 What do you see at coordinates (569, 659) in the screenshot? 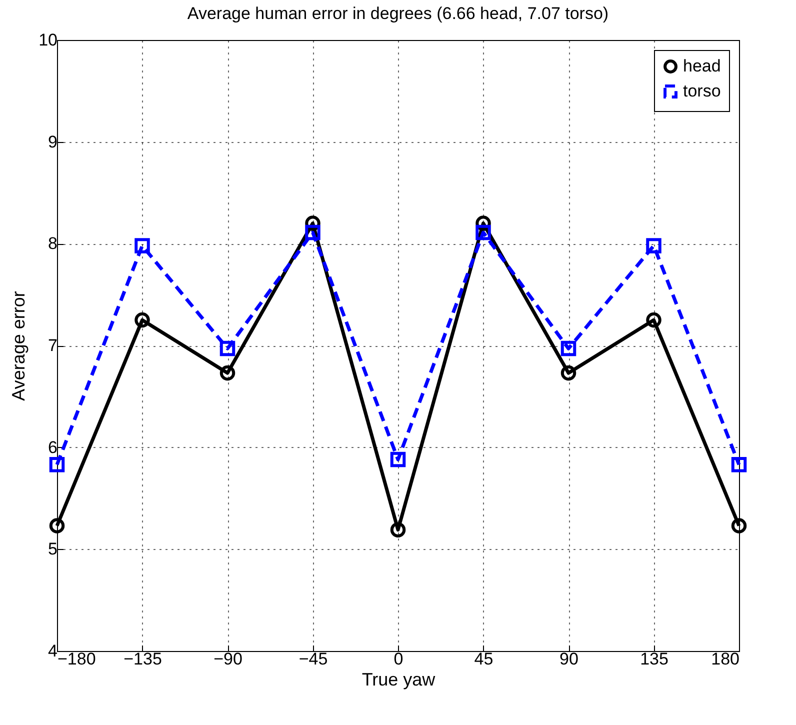
I see `x-tick-label: 90` at bounding box center [569, 659].